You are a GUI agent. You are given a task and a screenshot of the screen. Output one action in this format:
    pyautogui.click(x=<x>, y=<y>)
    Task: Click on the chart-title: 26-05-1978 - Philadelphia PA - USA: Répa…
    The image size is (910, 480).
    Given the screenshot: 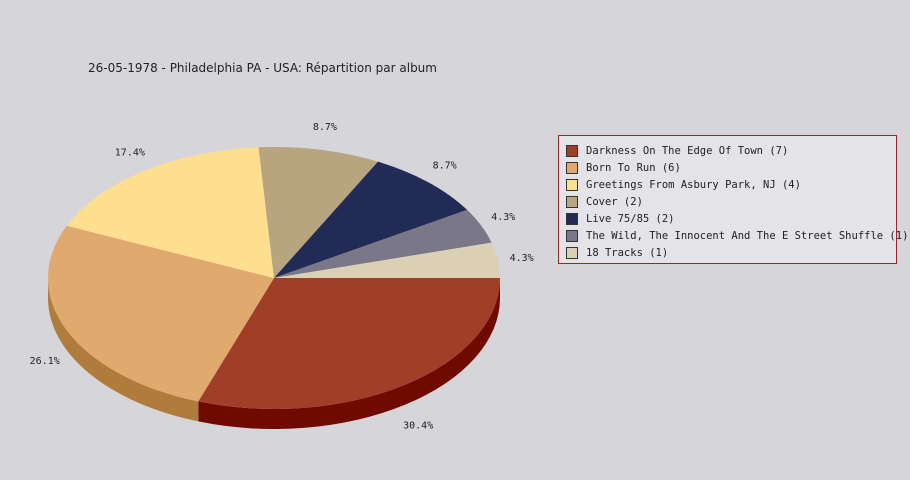 What is the action you would take?
    pyautogui.click(x=262, y=68)
    